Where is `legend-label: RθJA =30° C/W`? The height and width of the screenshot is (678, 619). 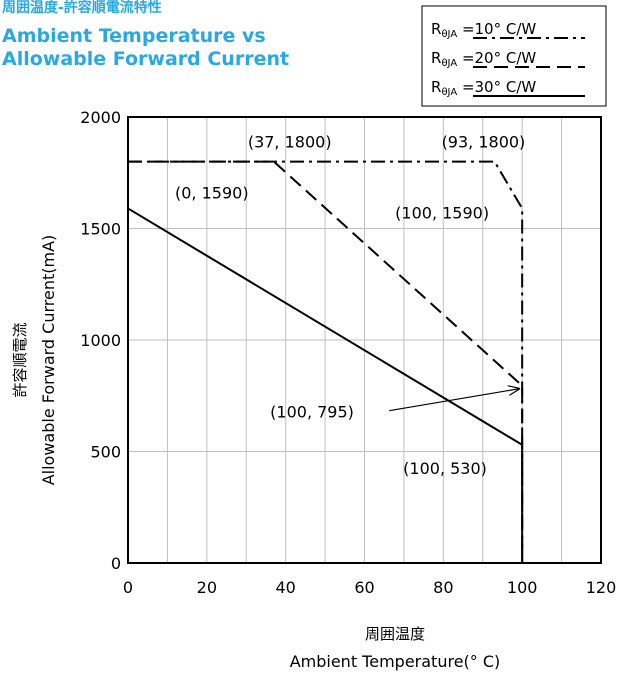
legend-label: RθJA =30° C/W is located at coordinates (483, 88).